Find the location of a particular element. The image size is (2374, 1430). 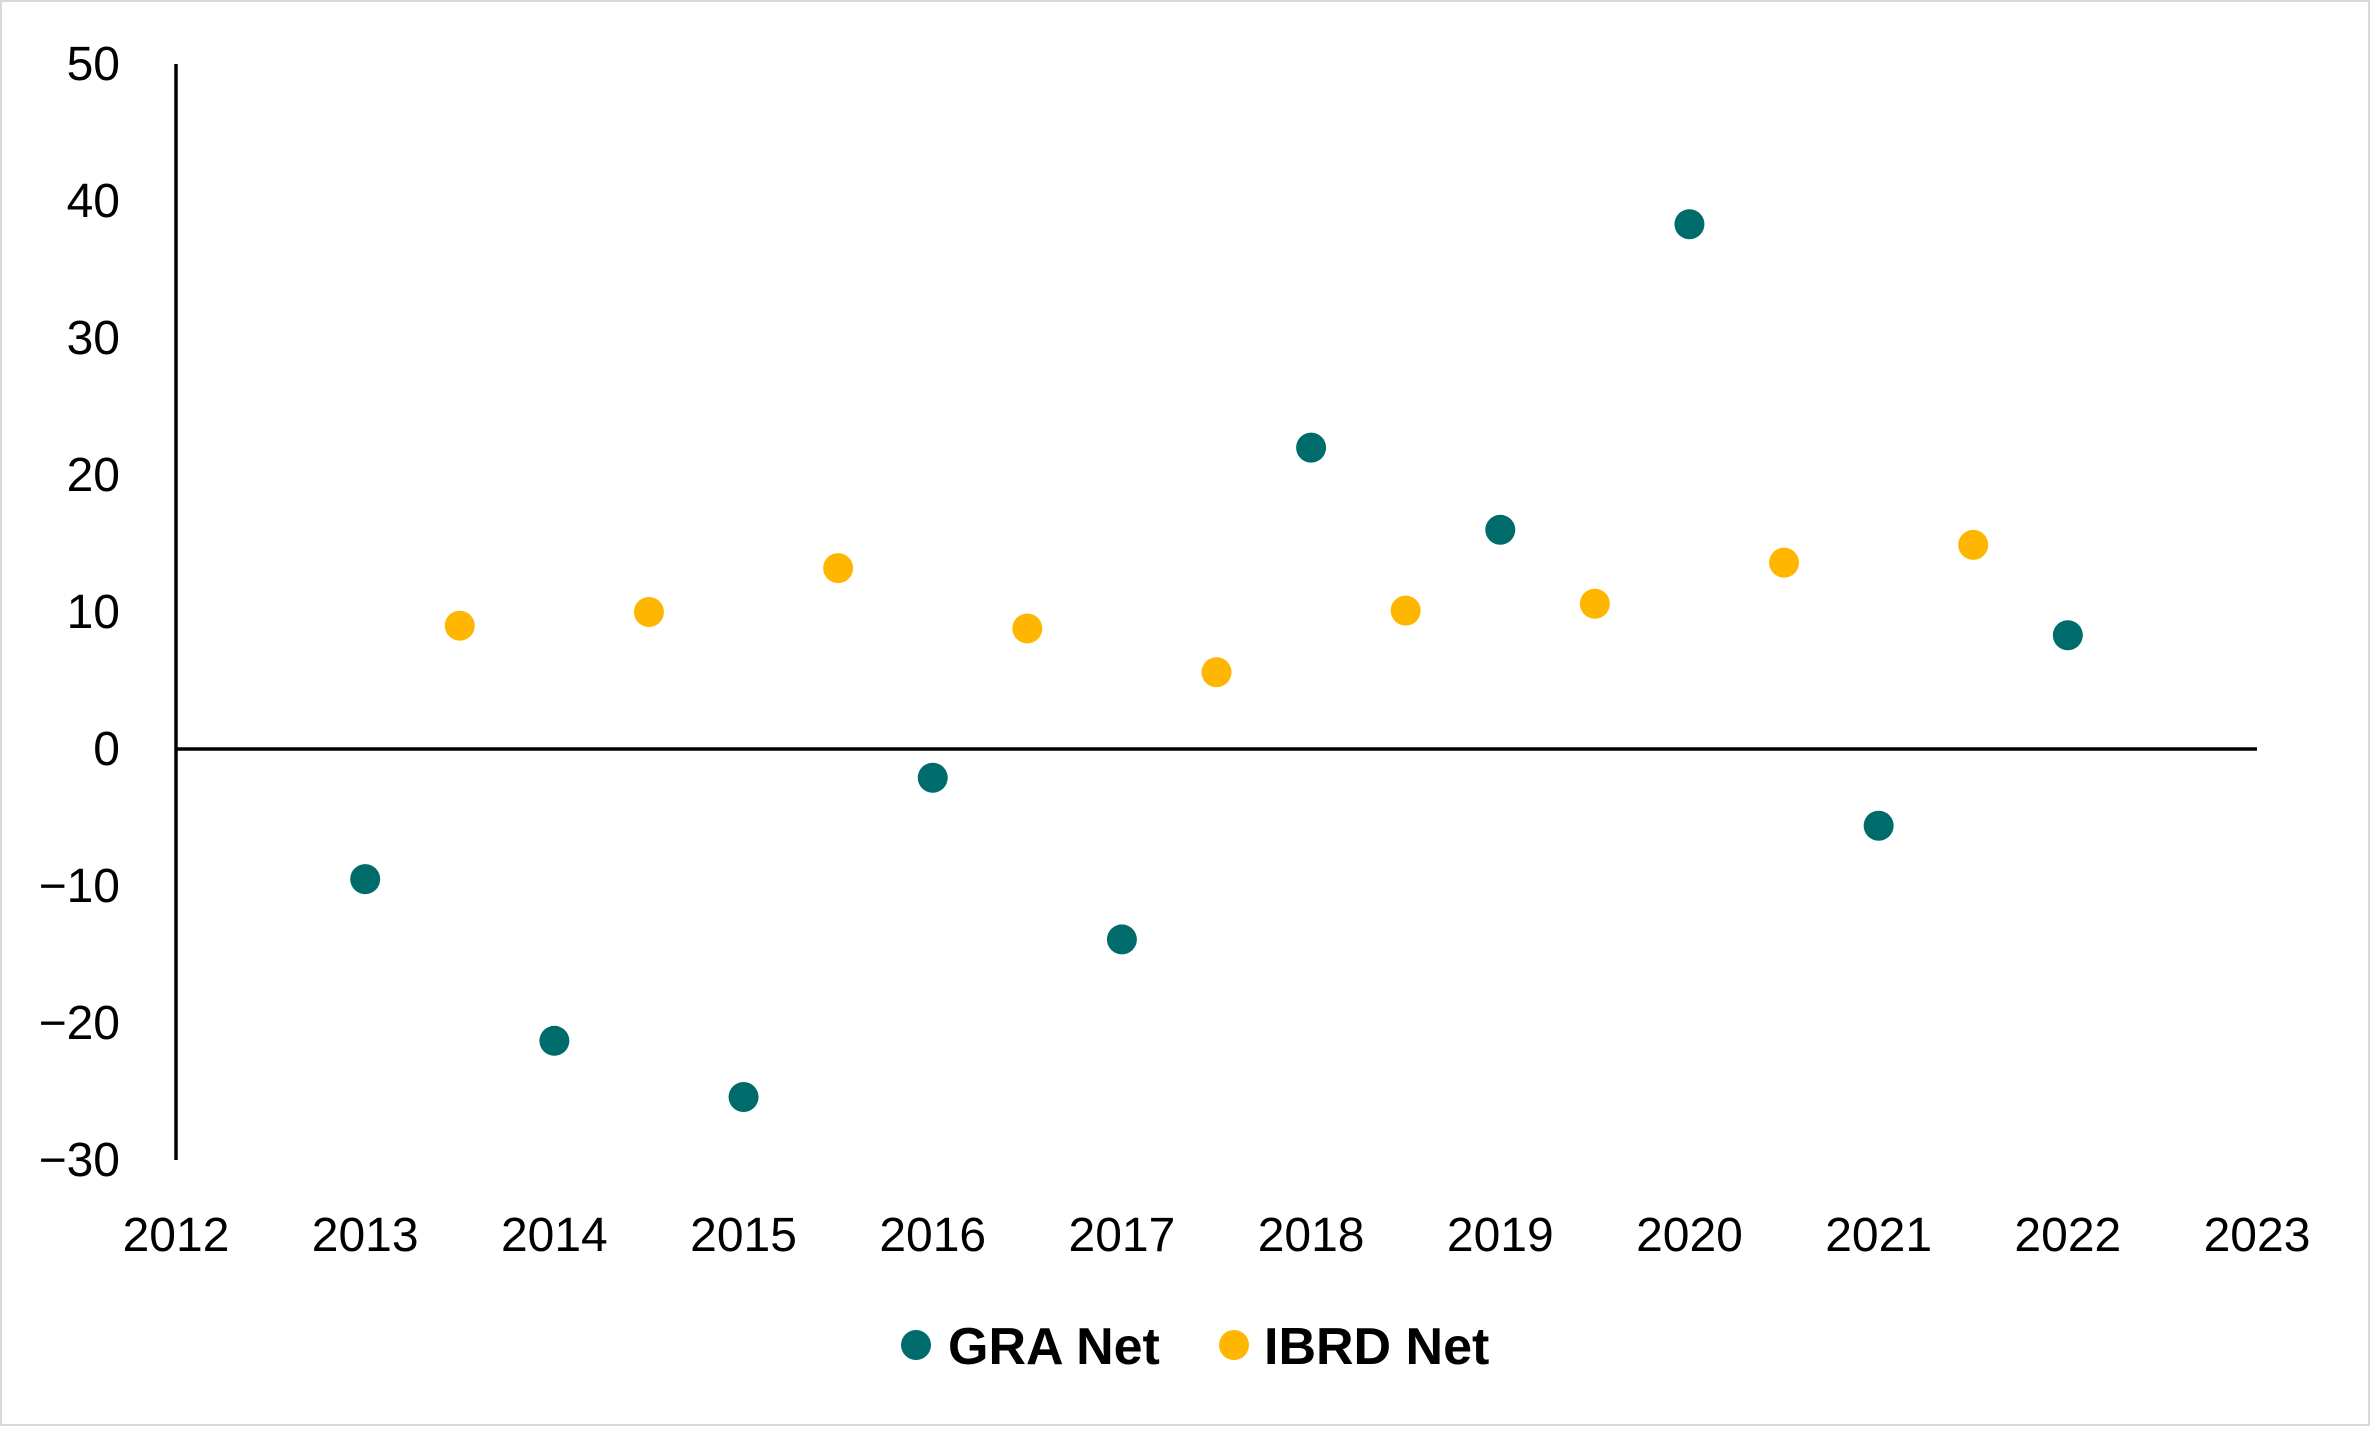

y-tick-label: 30 is located at coordinates (93, 338).